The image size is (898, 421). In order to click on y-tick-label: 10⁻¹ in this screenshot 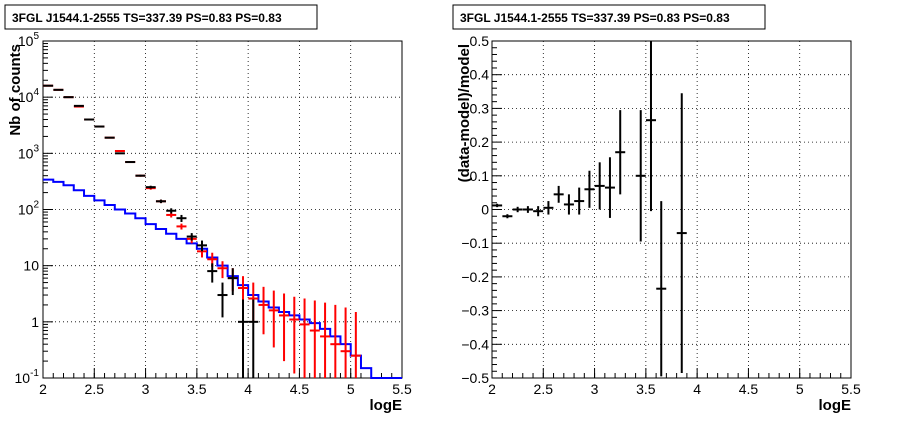, I will do `click(27, 377)`.